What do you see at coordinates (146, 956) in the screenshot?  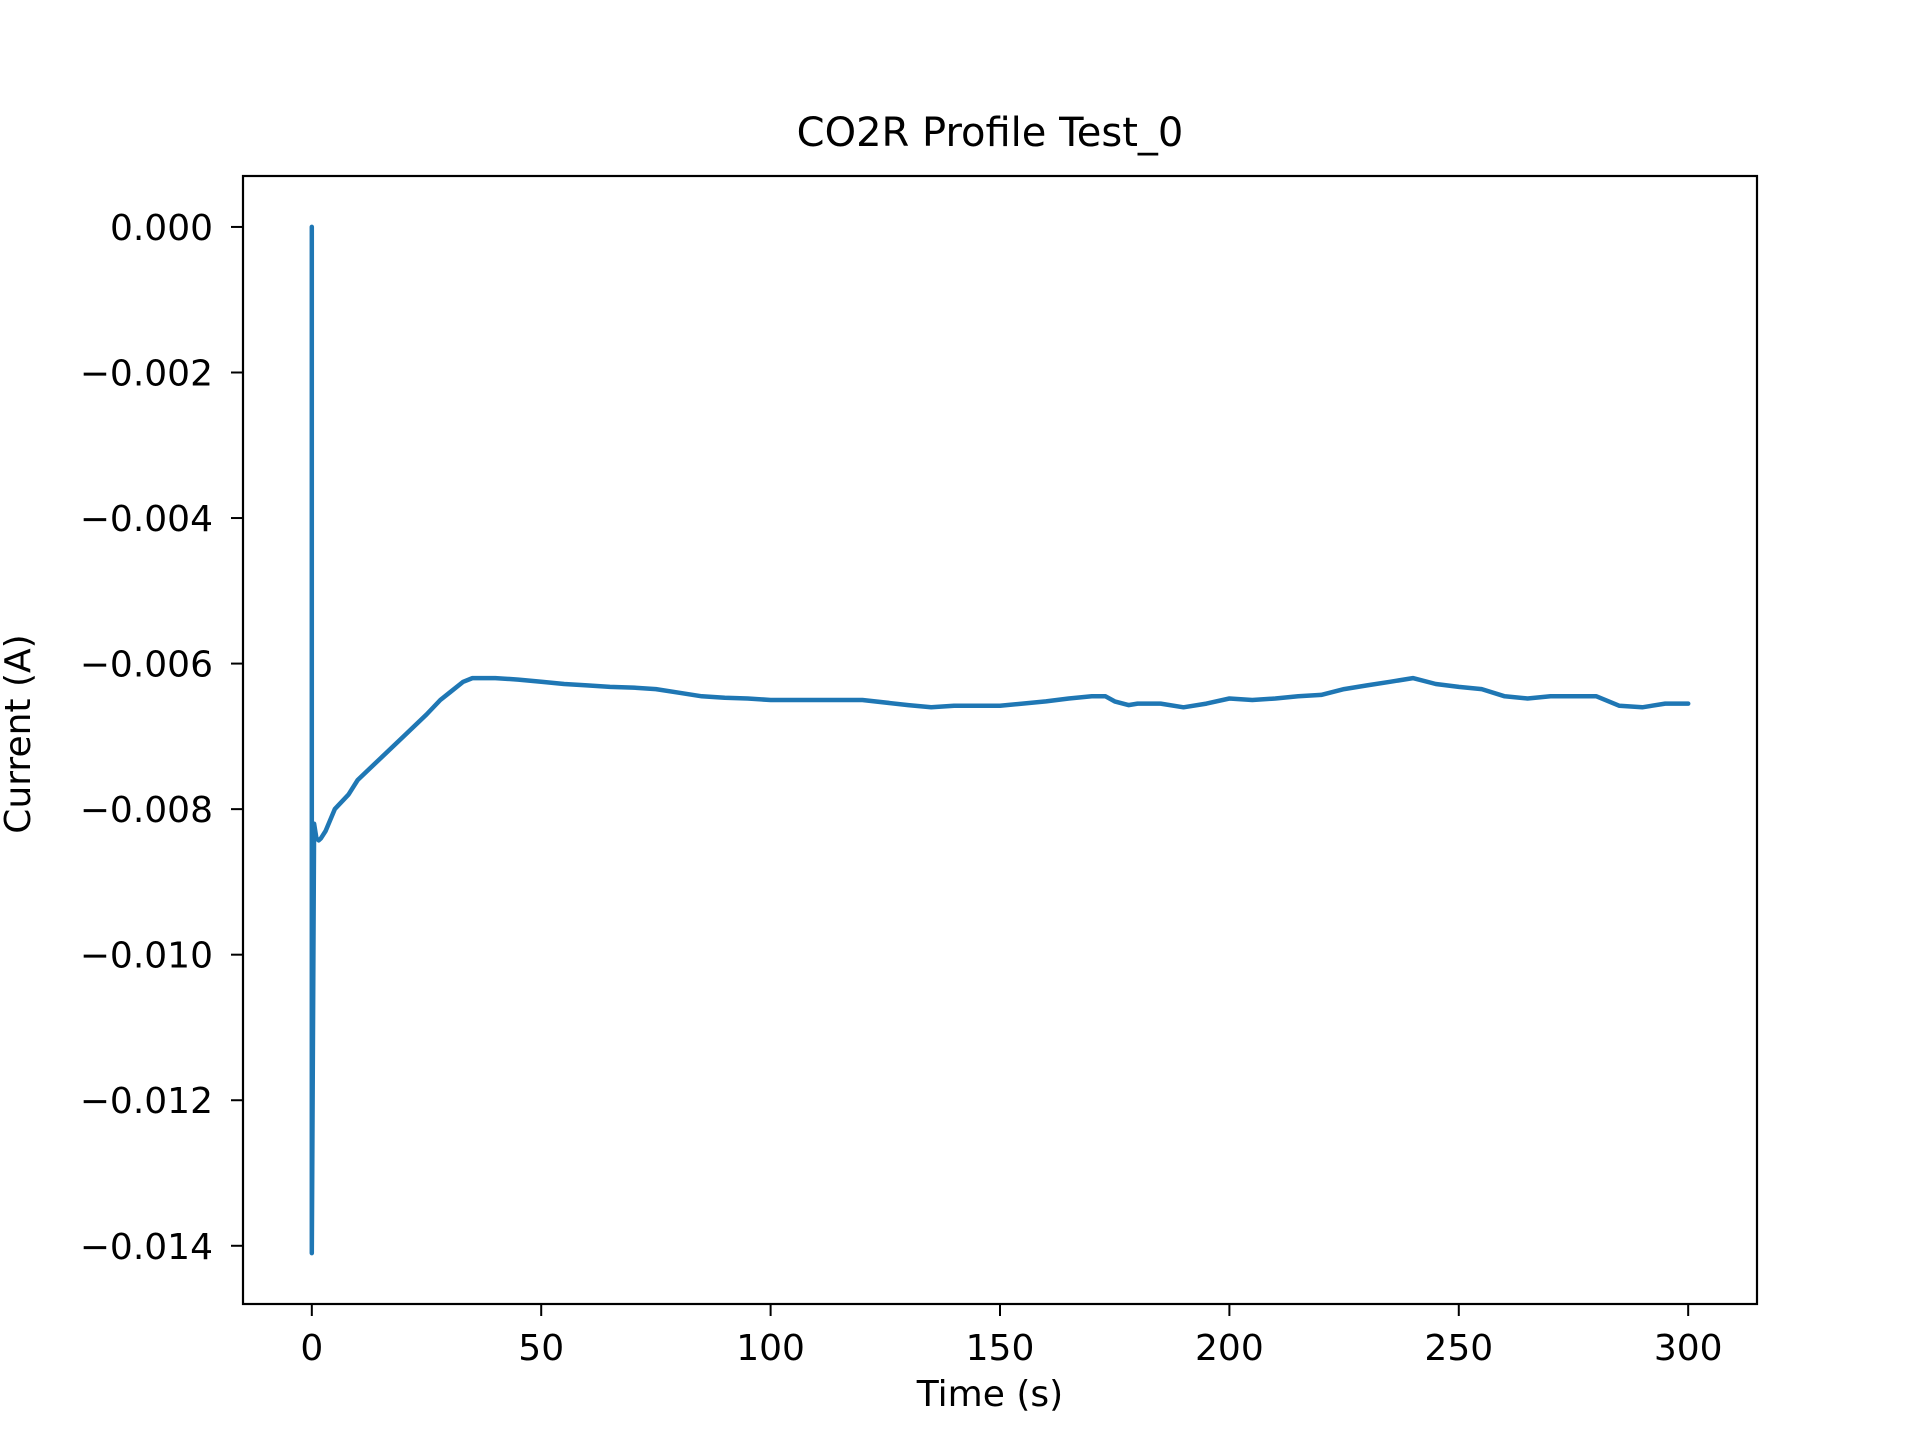 I see `y-tick-label: −0.010` at bounding box center [146, 956].